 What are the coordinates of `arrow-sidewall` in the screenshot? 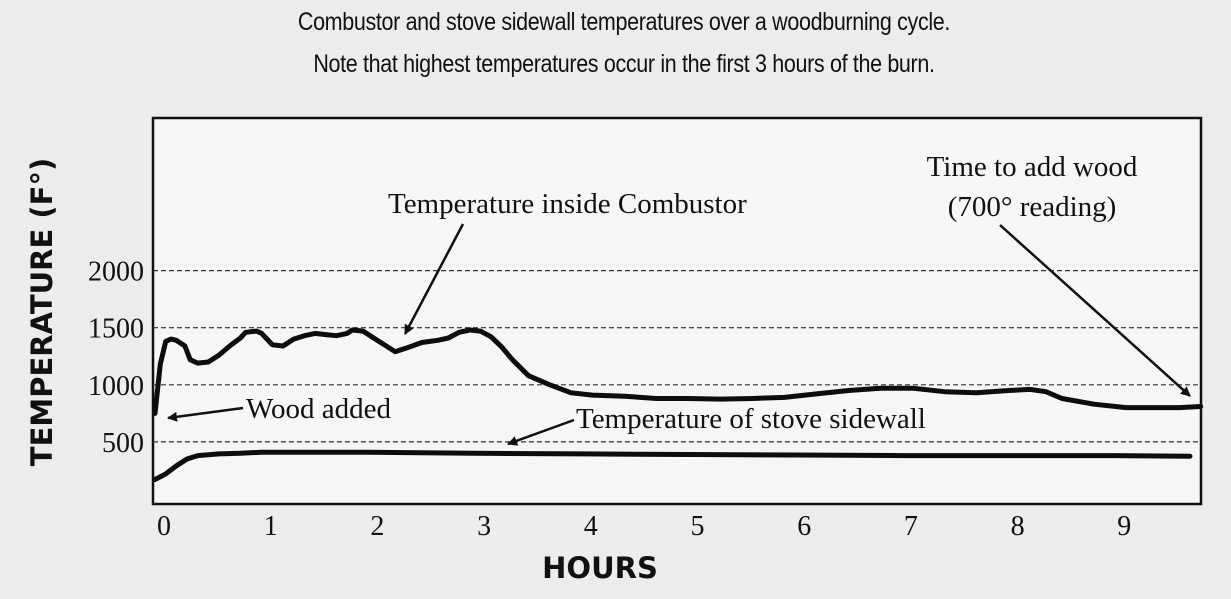 It's located at (541, 432).